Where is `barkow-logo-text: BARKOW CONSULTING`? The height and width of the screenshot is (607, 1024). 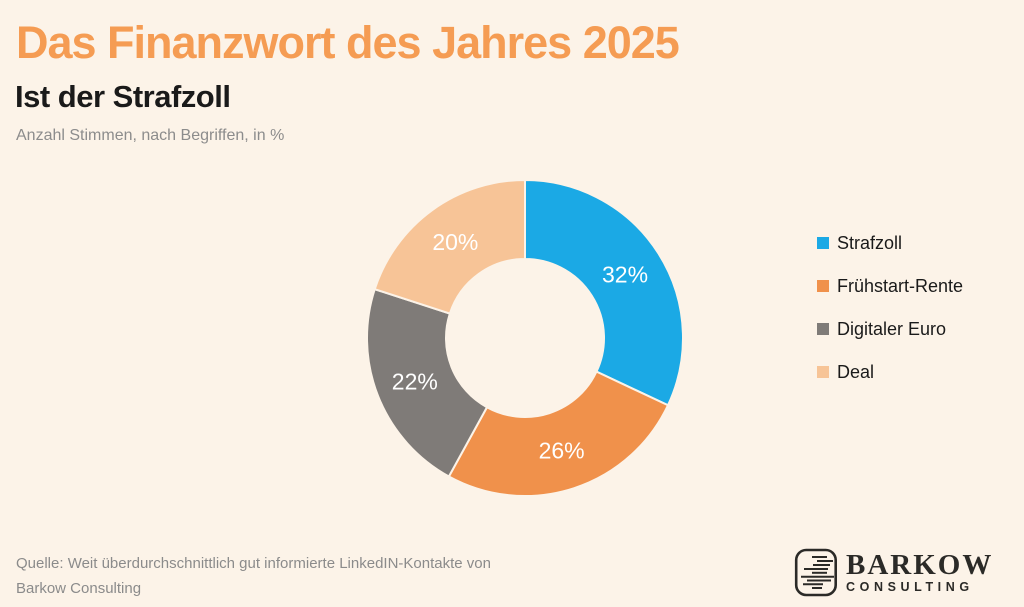
barkow-logo-text: BARKOW CONSULTING is located at coordinates (920, 571).